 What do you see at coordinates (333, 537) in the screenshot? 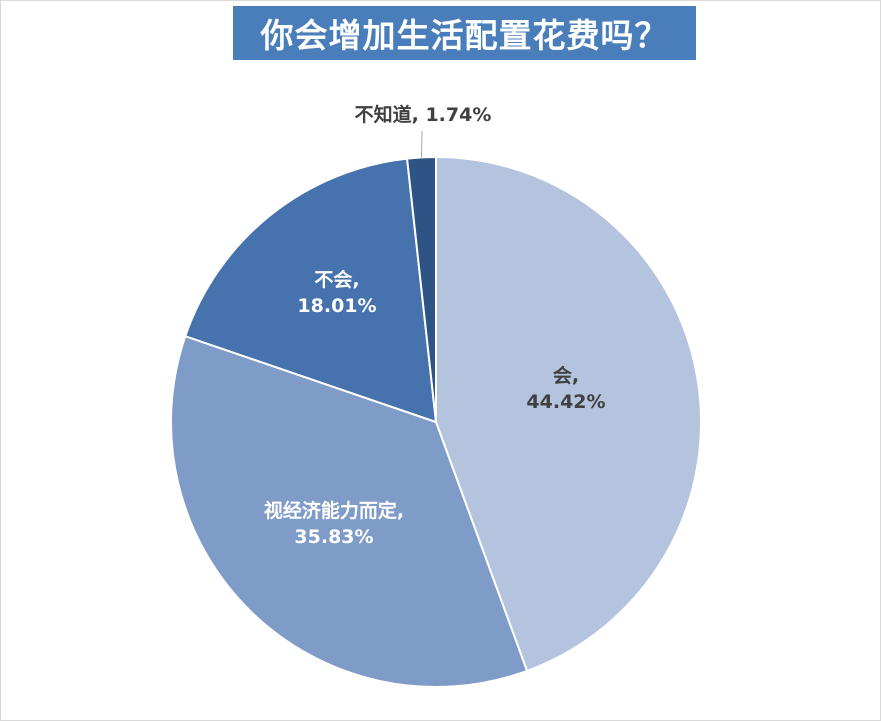
I see `slice-value-2: 35.83%` at bounding box center [333, 537].